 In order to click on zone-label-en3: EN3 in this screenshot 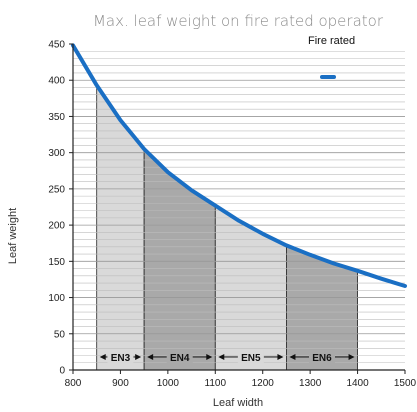, I will do `click(121, 358)`.